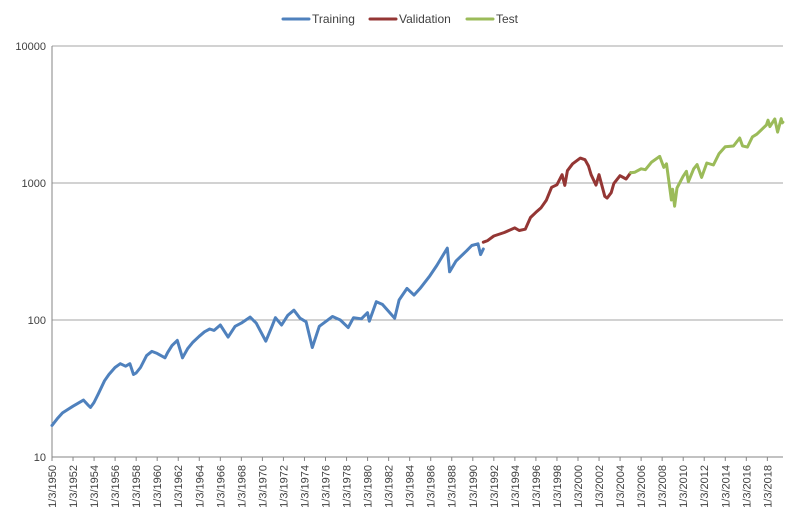  What do you see at coordinates (621, 486) in the screenshot?
I see `x-tick-label: 1/3/2004` at bounding box center [621, 486].